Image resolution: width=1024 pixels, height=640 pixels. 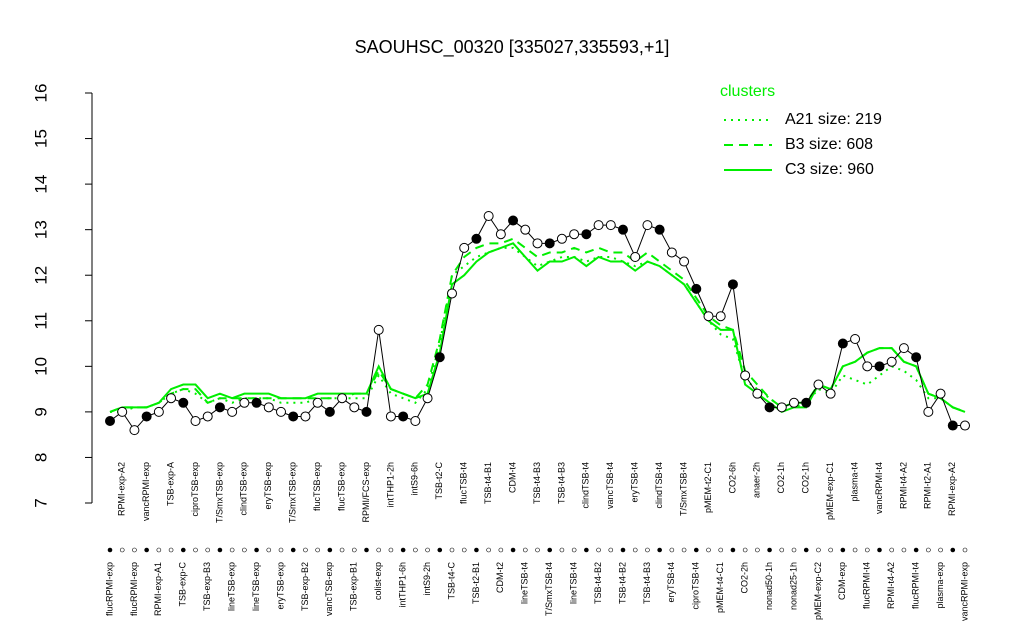 What do you see at coordinates (500, 577) in the screenshot?
I see `x-tick-label: CDM-t2` at bounding box center [500, 577].